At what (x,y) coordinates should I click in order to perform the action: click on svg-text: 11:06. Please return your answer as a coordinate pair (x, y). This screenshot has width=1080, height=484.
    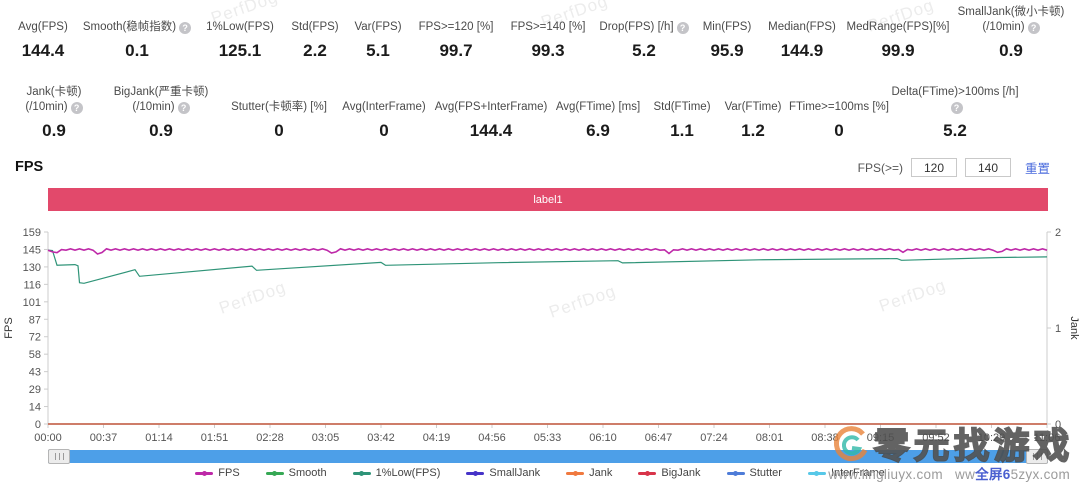
    Looking at the image, I should click on (1047, 438).